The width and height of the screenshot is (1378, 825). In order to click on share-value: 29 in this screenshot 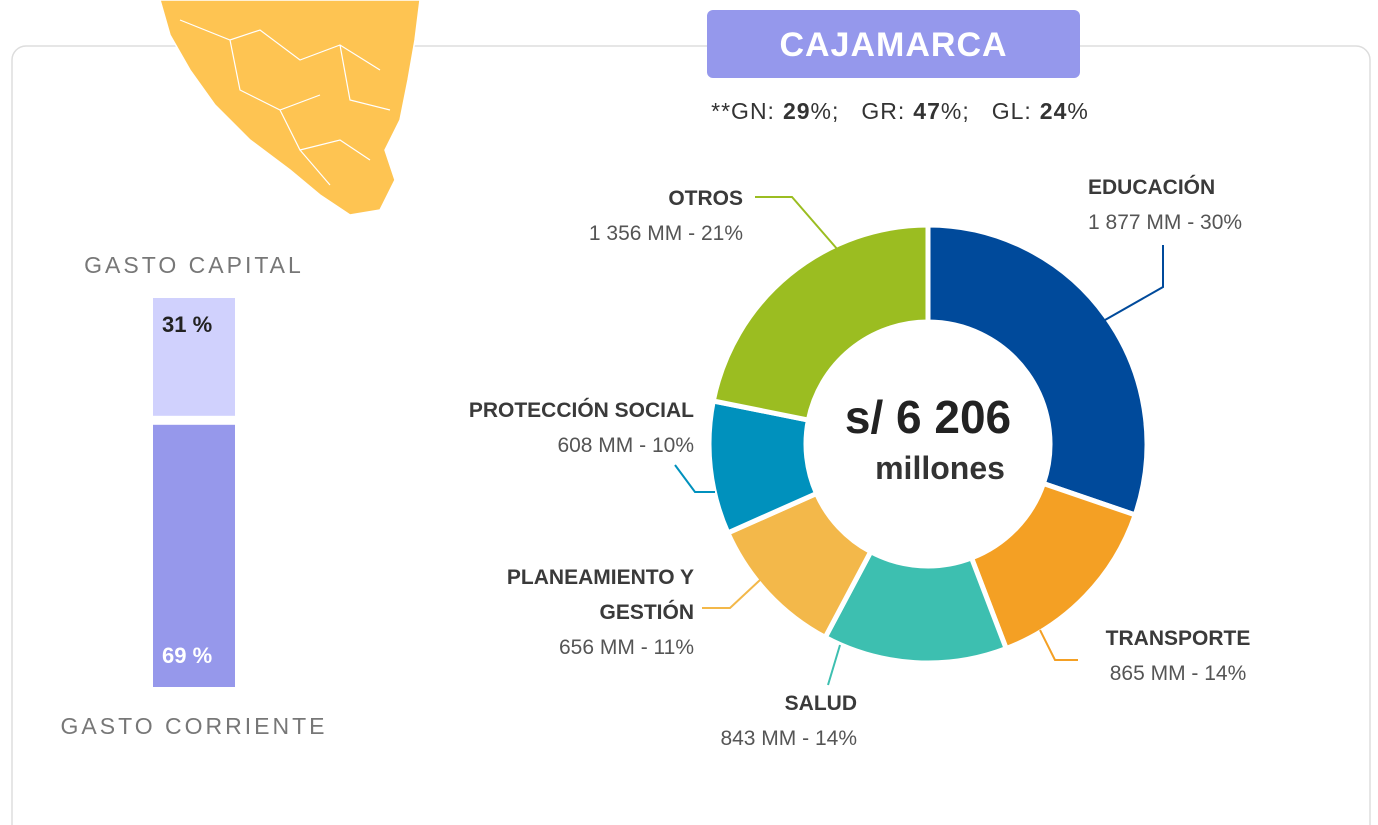, I will do `click(796, 111)`.